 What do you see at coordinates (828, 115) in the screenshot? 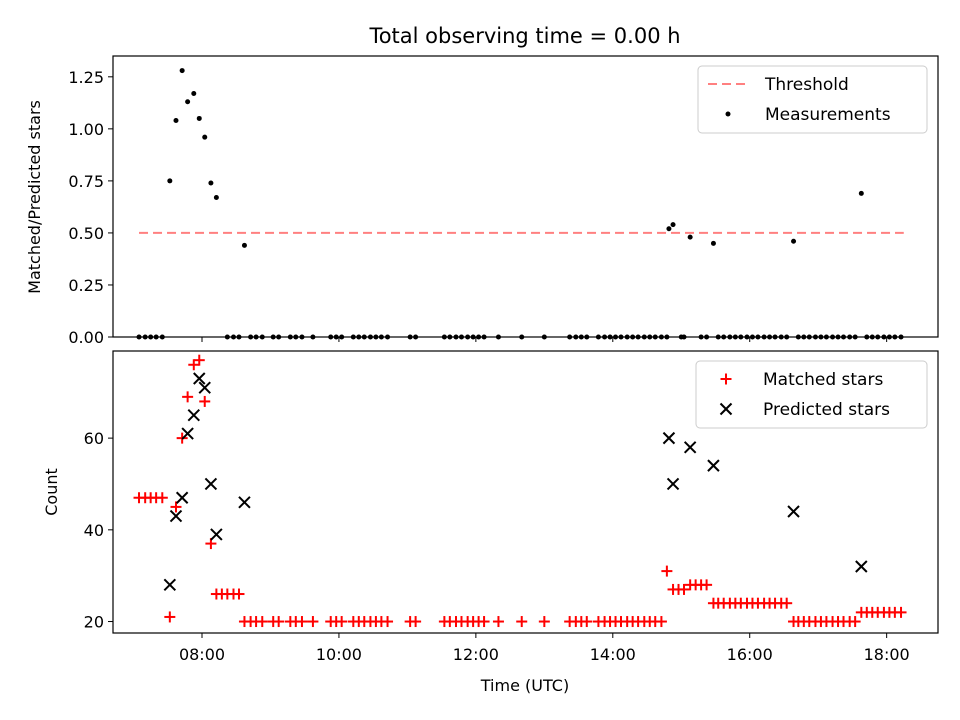
I see `legend-measurements-label: Measurements` at bounding box center [828, 115].